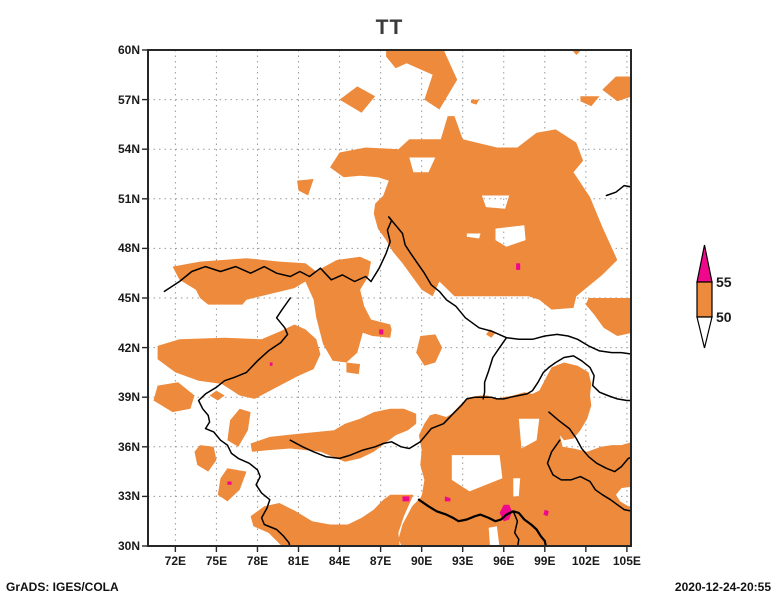 The width and height of the screenshot is (777, 600). What do you see at coordinates (421, 561) in the screenshot?
I see `x-tick-label: 90E` at bounding box center [421, 561].